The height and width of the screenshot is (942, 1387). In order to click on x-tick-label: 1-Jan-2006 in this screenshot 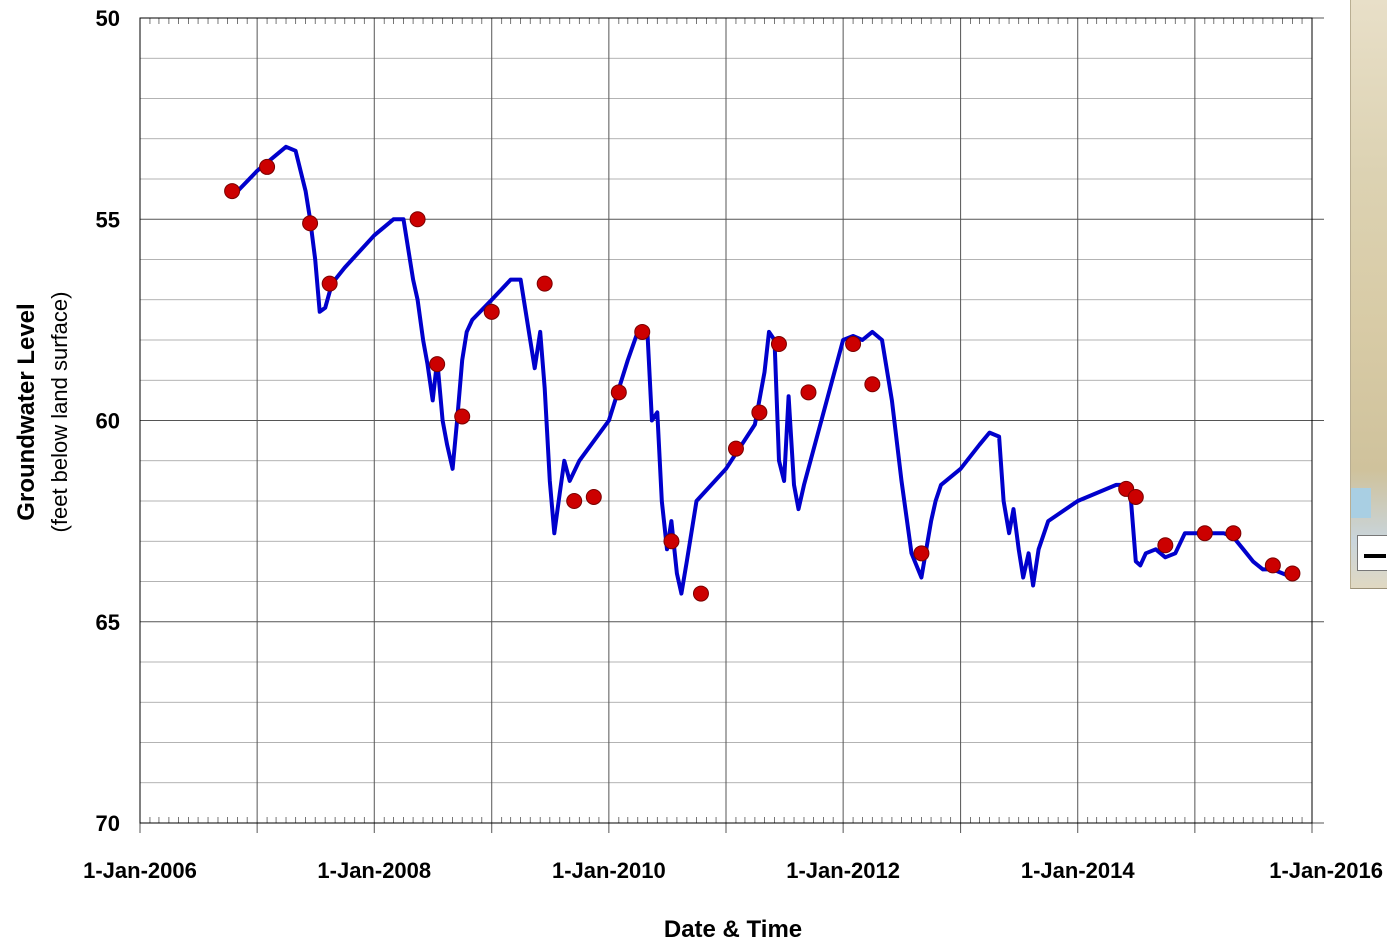, I will do `click(140, 870)`.